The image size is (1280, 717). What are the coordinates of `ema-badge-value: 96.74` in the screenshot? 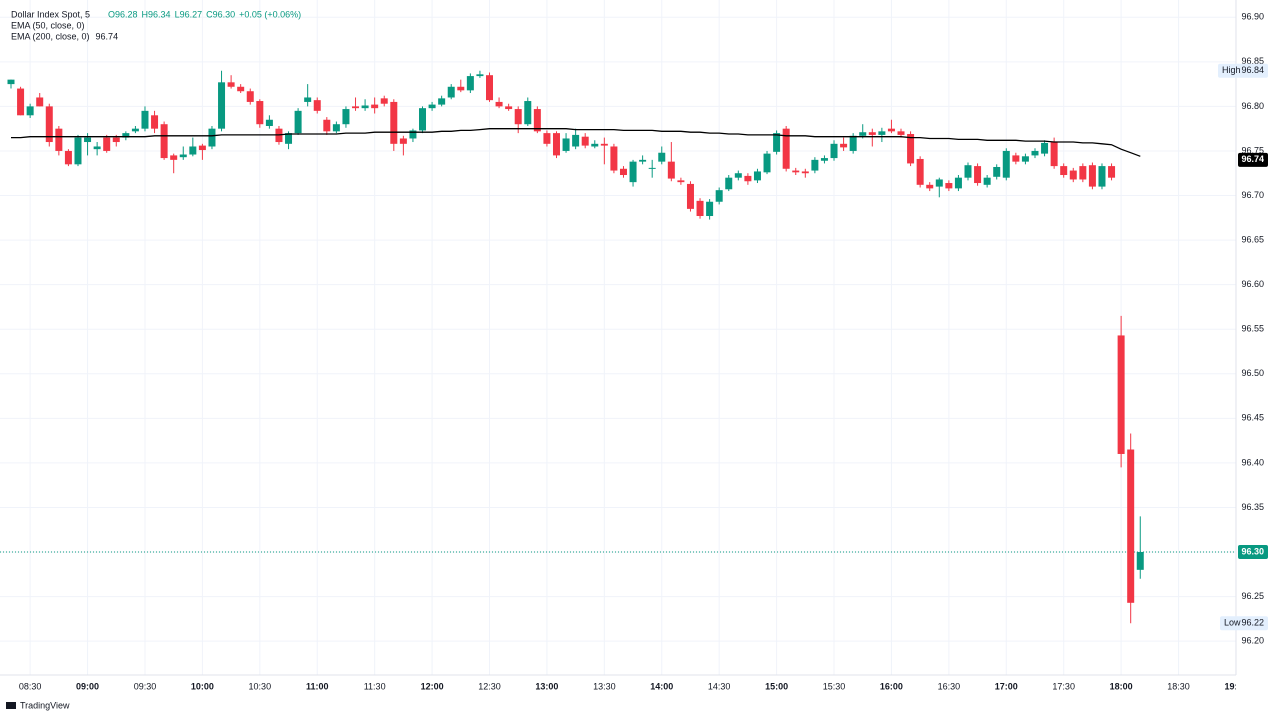 It's located at (1252, 159).